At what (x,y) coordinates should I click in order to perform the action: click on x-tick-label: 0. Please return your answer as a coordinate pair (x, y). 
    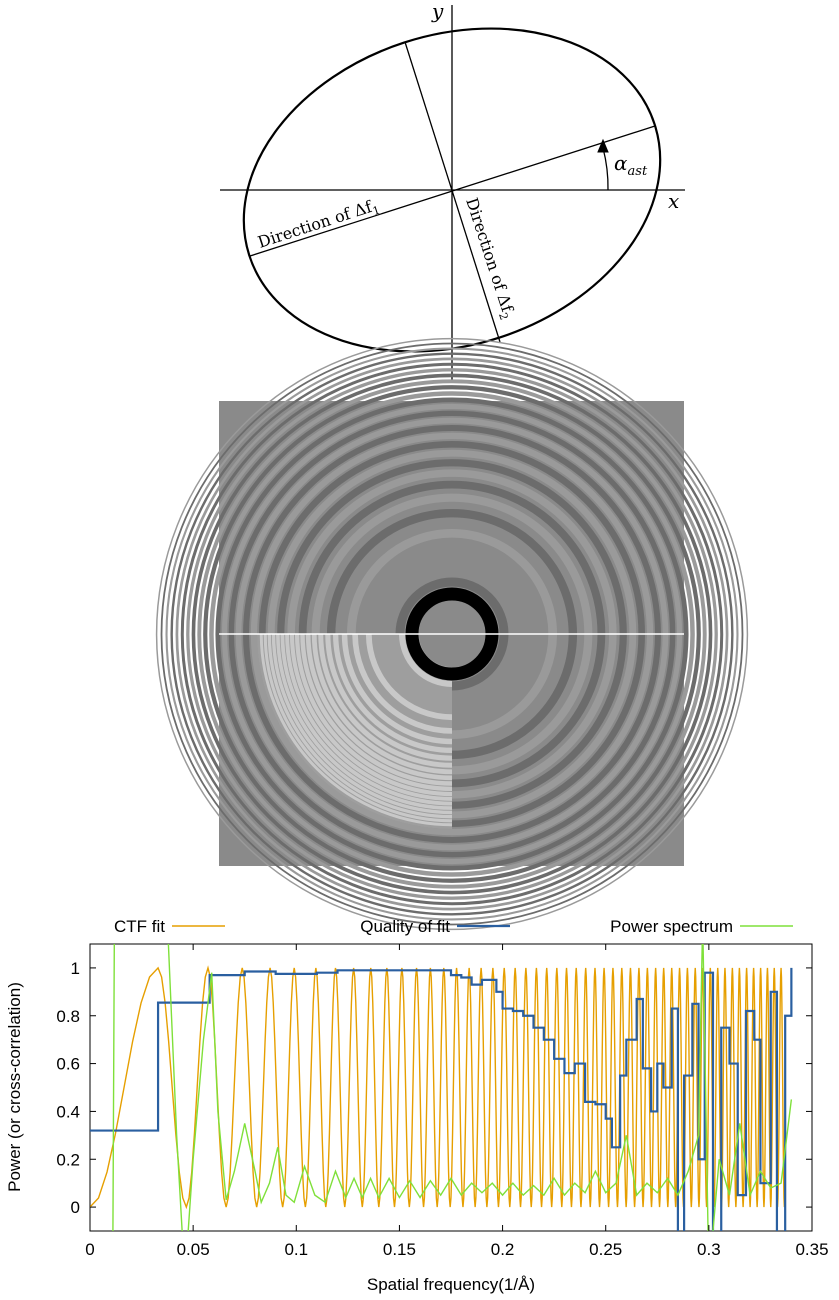
    Looking at the image, I should click on (89, 1249).